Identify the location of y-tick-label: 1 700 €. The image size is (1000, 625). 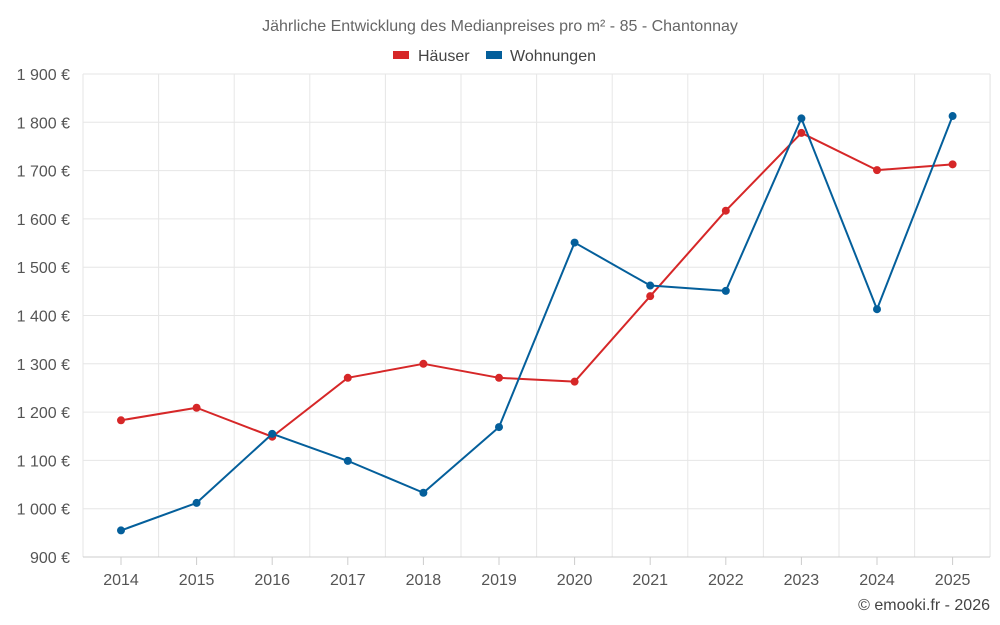
(43, 172).